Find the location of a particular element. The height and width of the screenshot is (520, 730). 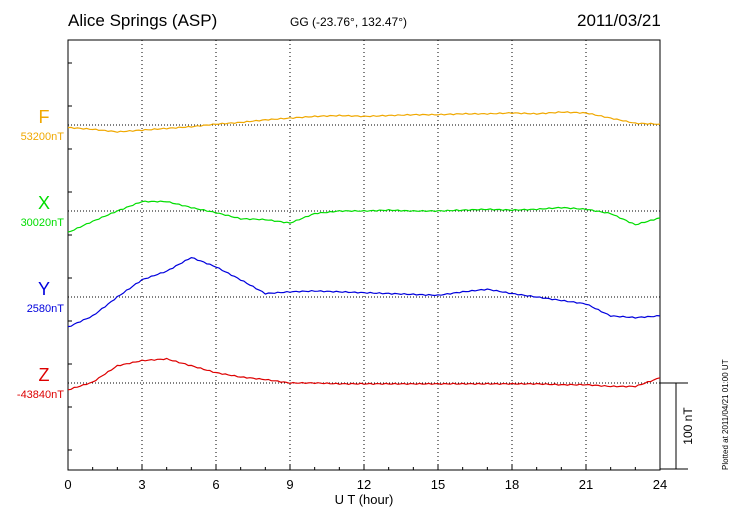

series-baseline-label: 30020nT is located at coordinates (43, 223).